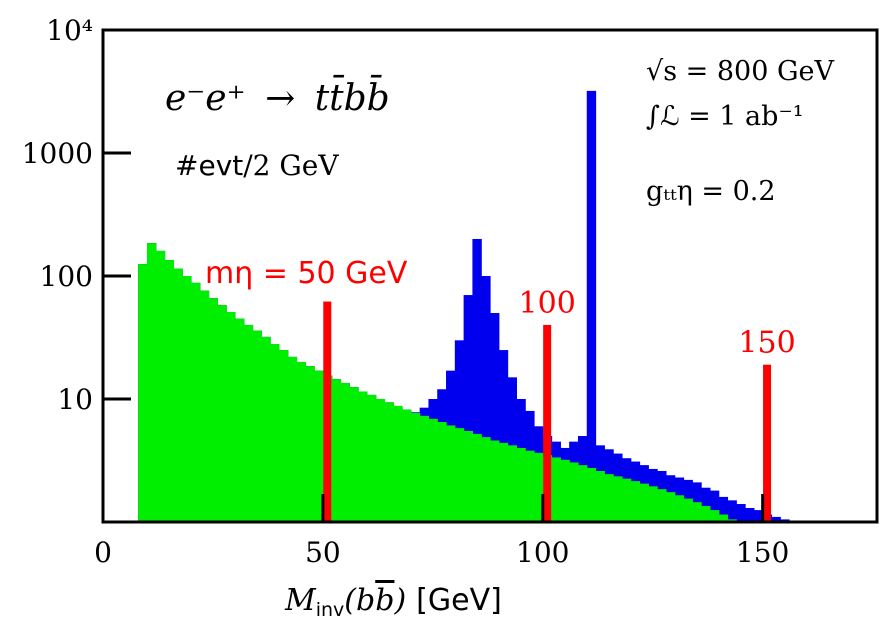 This screenshot has height=619, width=881. I want to click on events-note-suffix: /2 GeV, so click(291, 165).